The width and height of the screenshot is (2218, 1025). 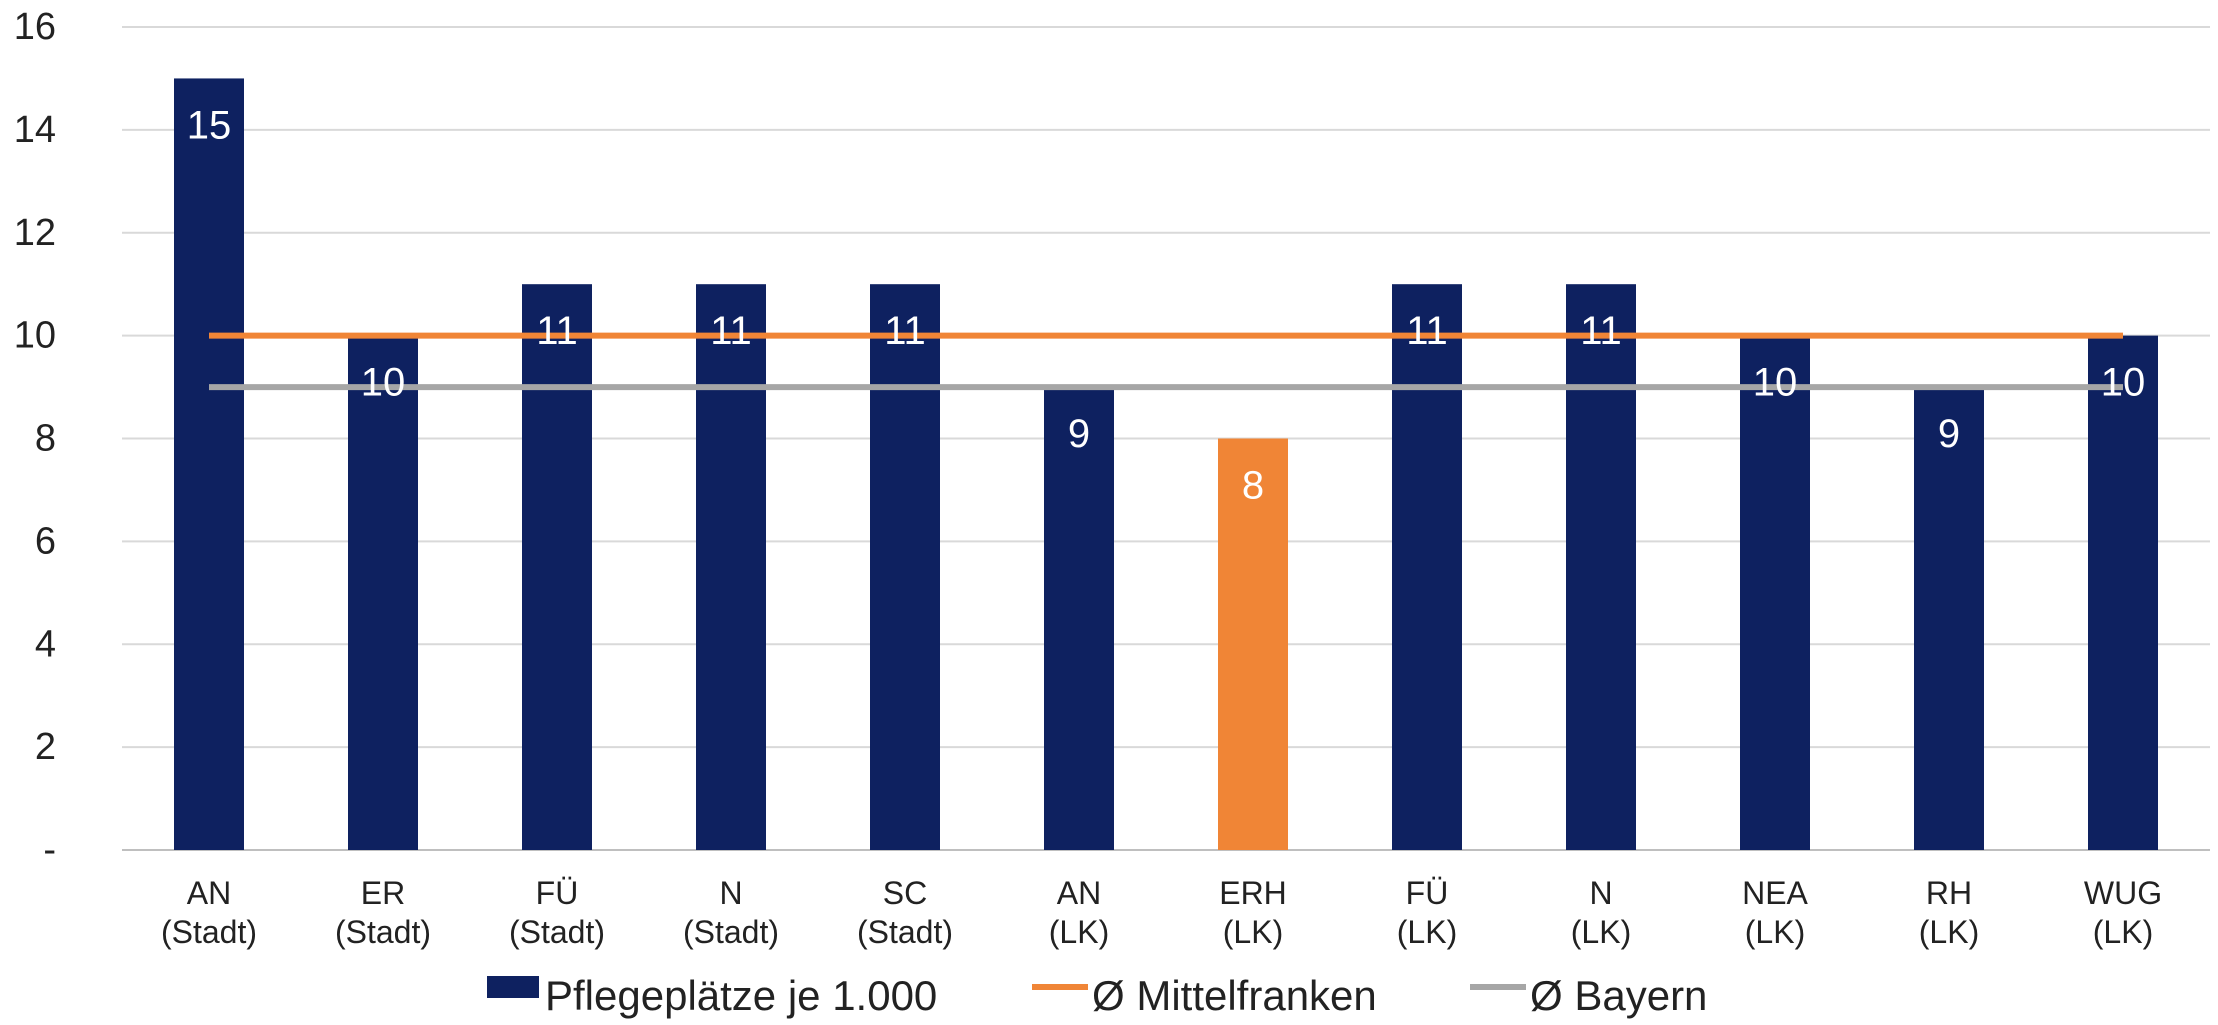 I want to click on x-tick-label: ER, so click(x=383, y=893).